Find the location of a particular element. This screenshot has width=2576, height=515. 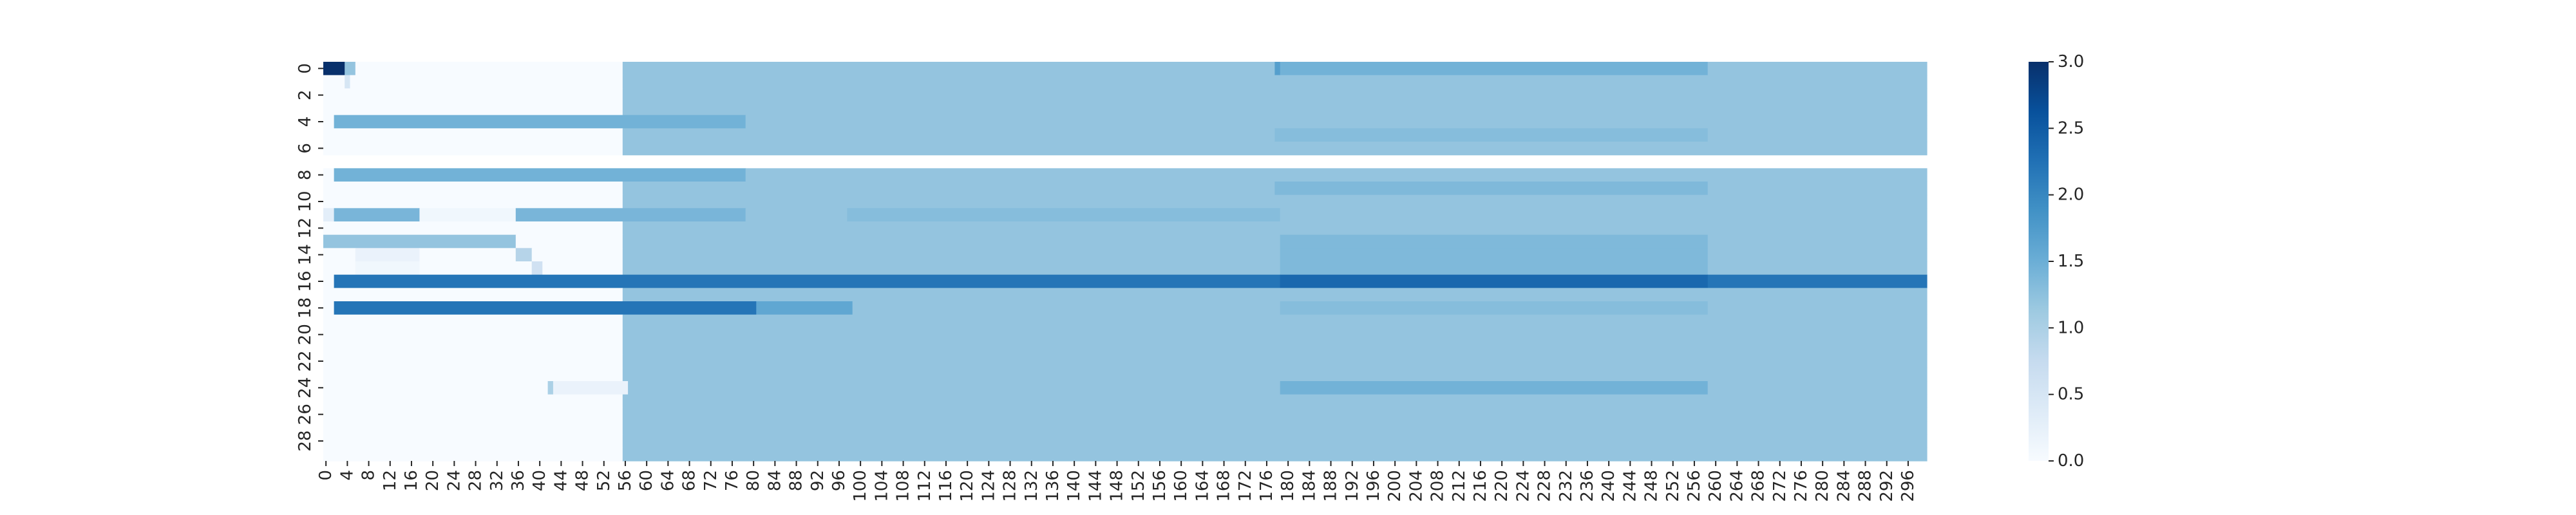

x-tick-label: 76 is located at coordinates (732, 481).